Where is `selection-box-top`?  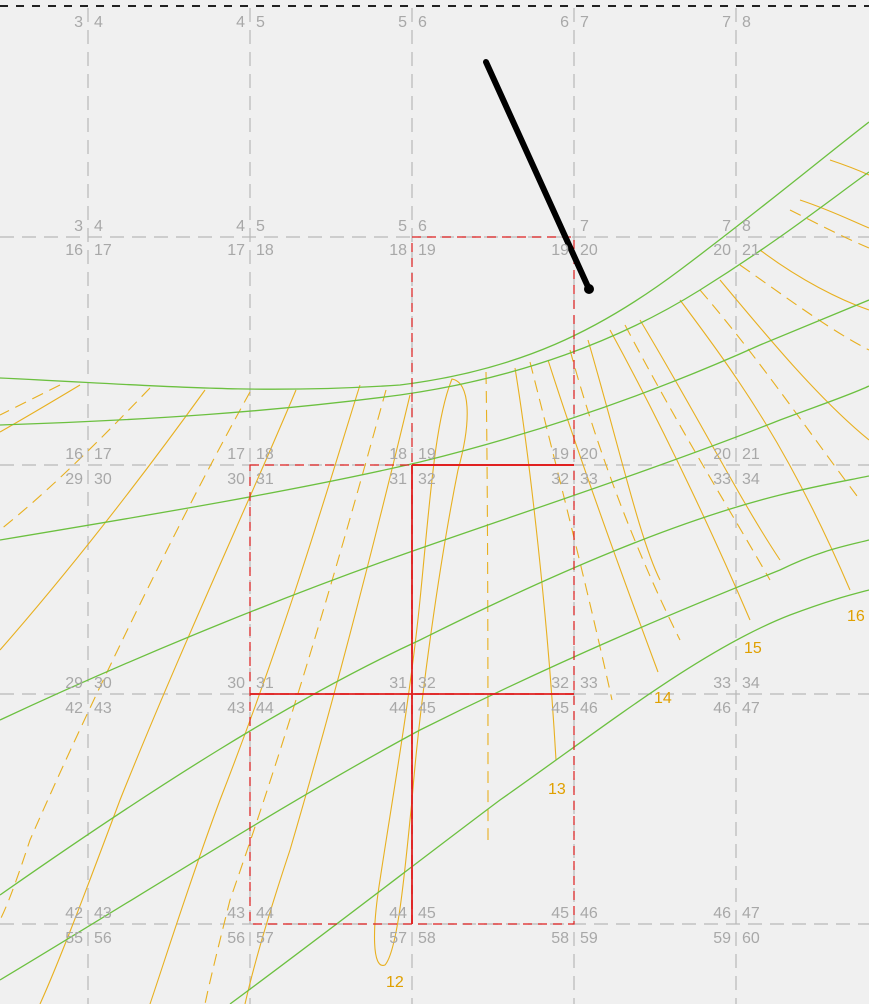 selection-box-top is located at coordinates (493, 351).